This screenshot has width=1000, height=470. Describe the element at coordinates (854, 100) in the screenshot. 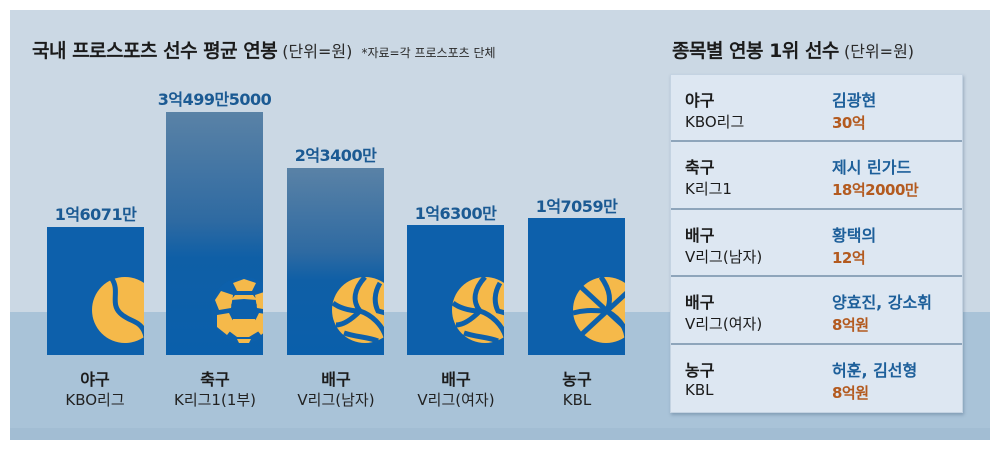

I see `row-player: 김광현` at that location.